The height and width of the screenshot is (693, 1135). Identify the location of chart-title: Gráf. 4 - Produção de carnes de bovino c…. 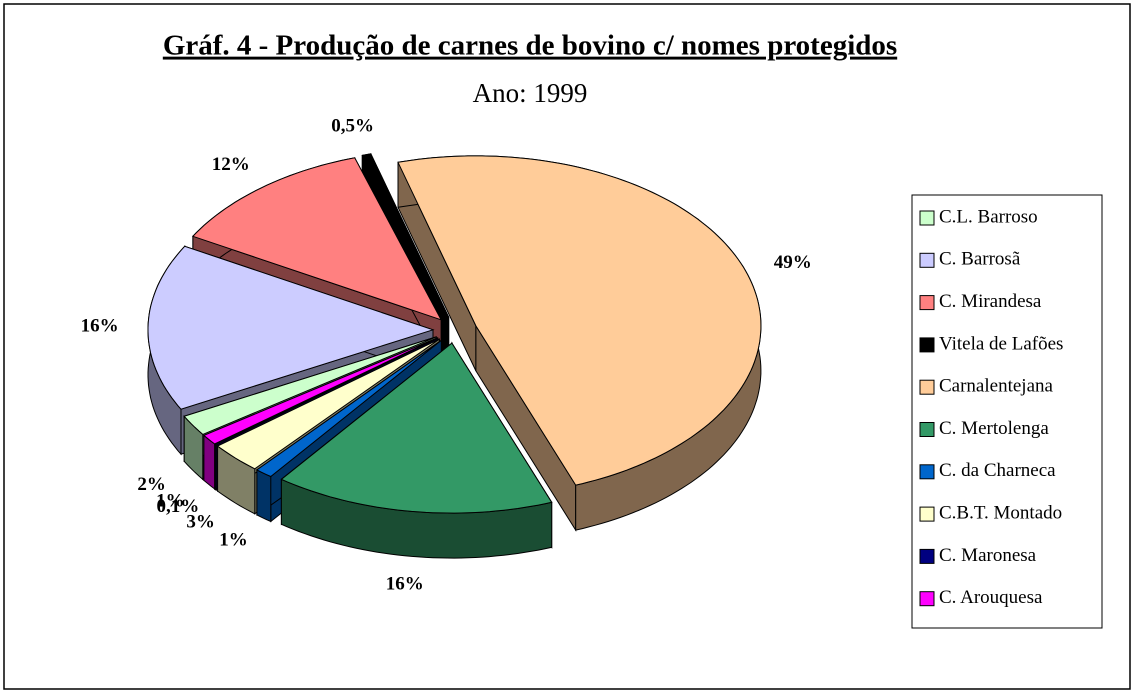
(530, 46).